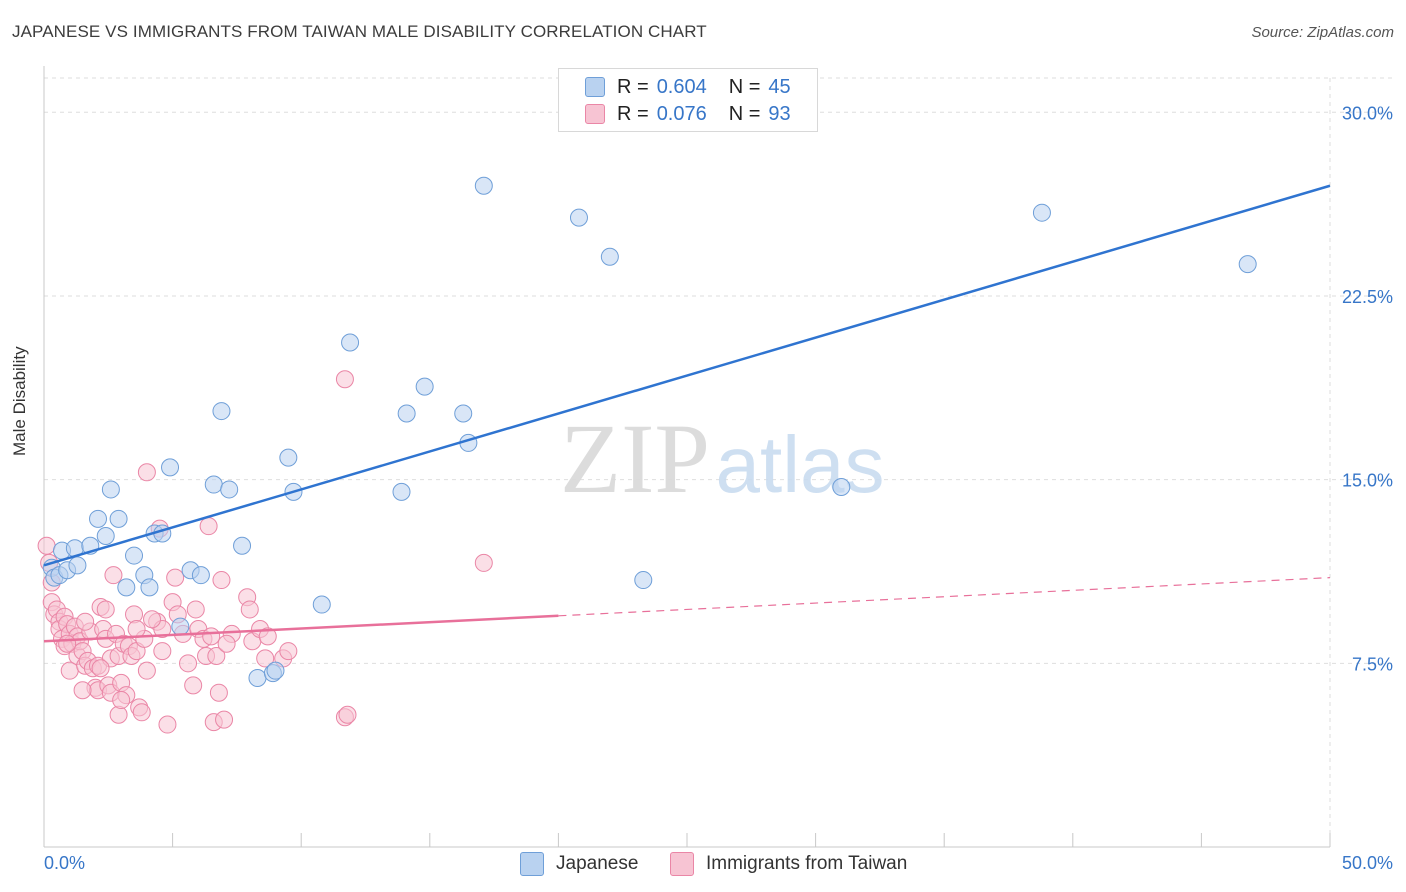 The image size is (1406, 892). Describe the element at coordinates (635, 458) in the screenshot. I see `watermark-zip: ZIP` at that location.